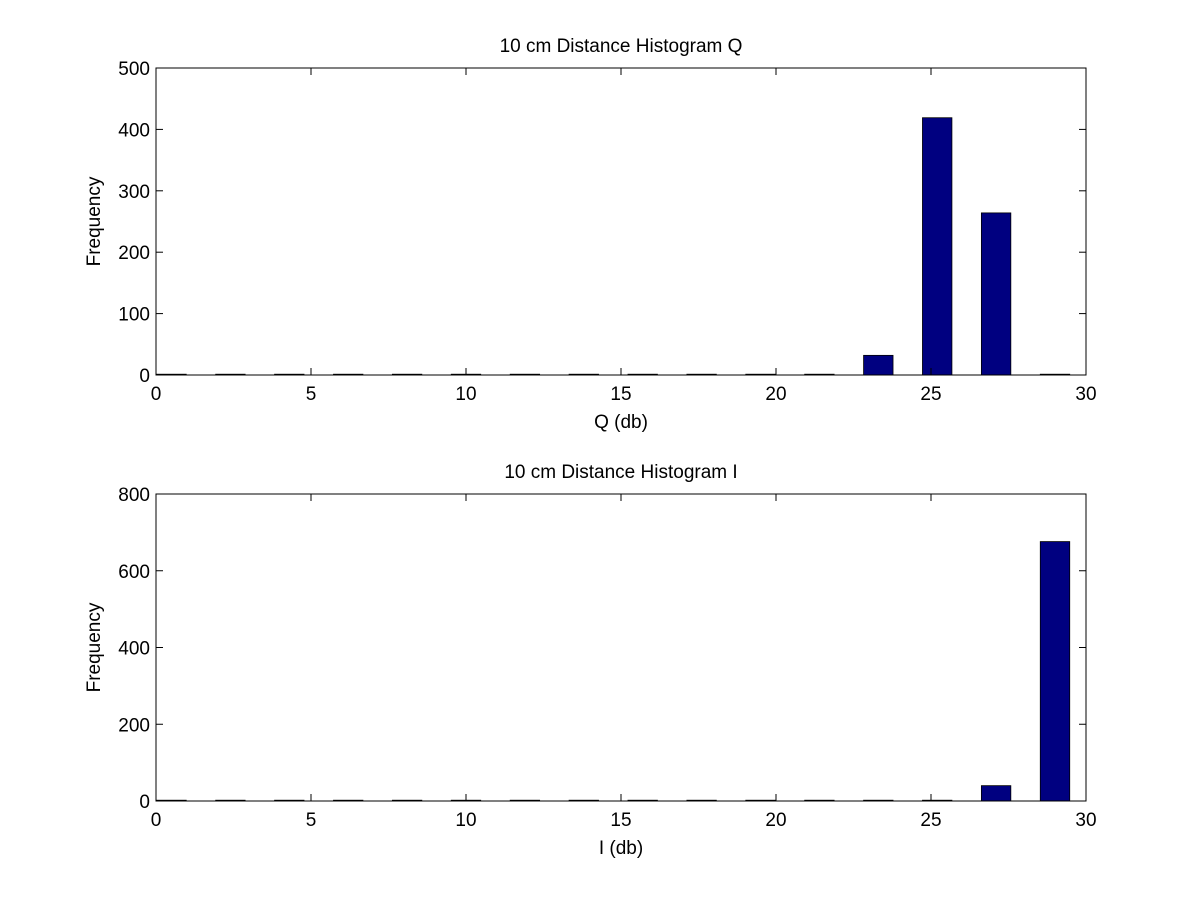  Describe the element at coordinates (134, 69) in the screenshot. I see `y-tick-label: 500` at that location.